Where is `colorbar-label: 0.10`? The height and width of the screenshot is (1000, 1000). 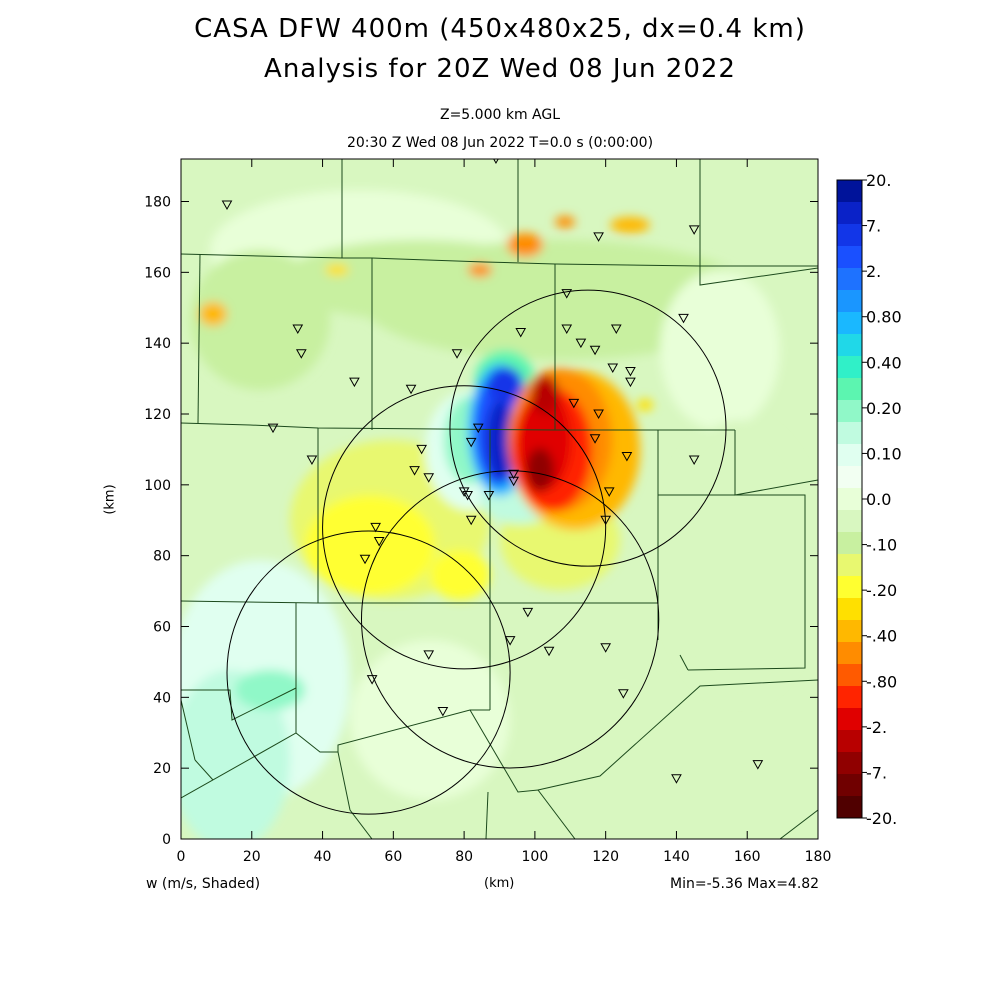
colorbar-label: 0.10 is located at coordinates (884, 453).